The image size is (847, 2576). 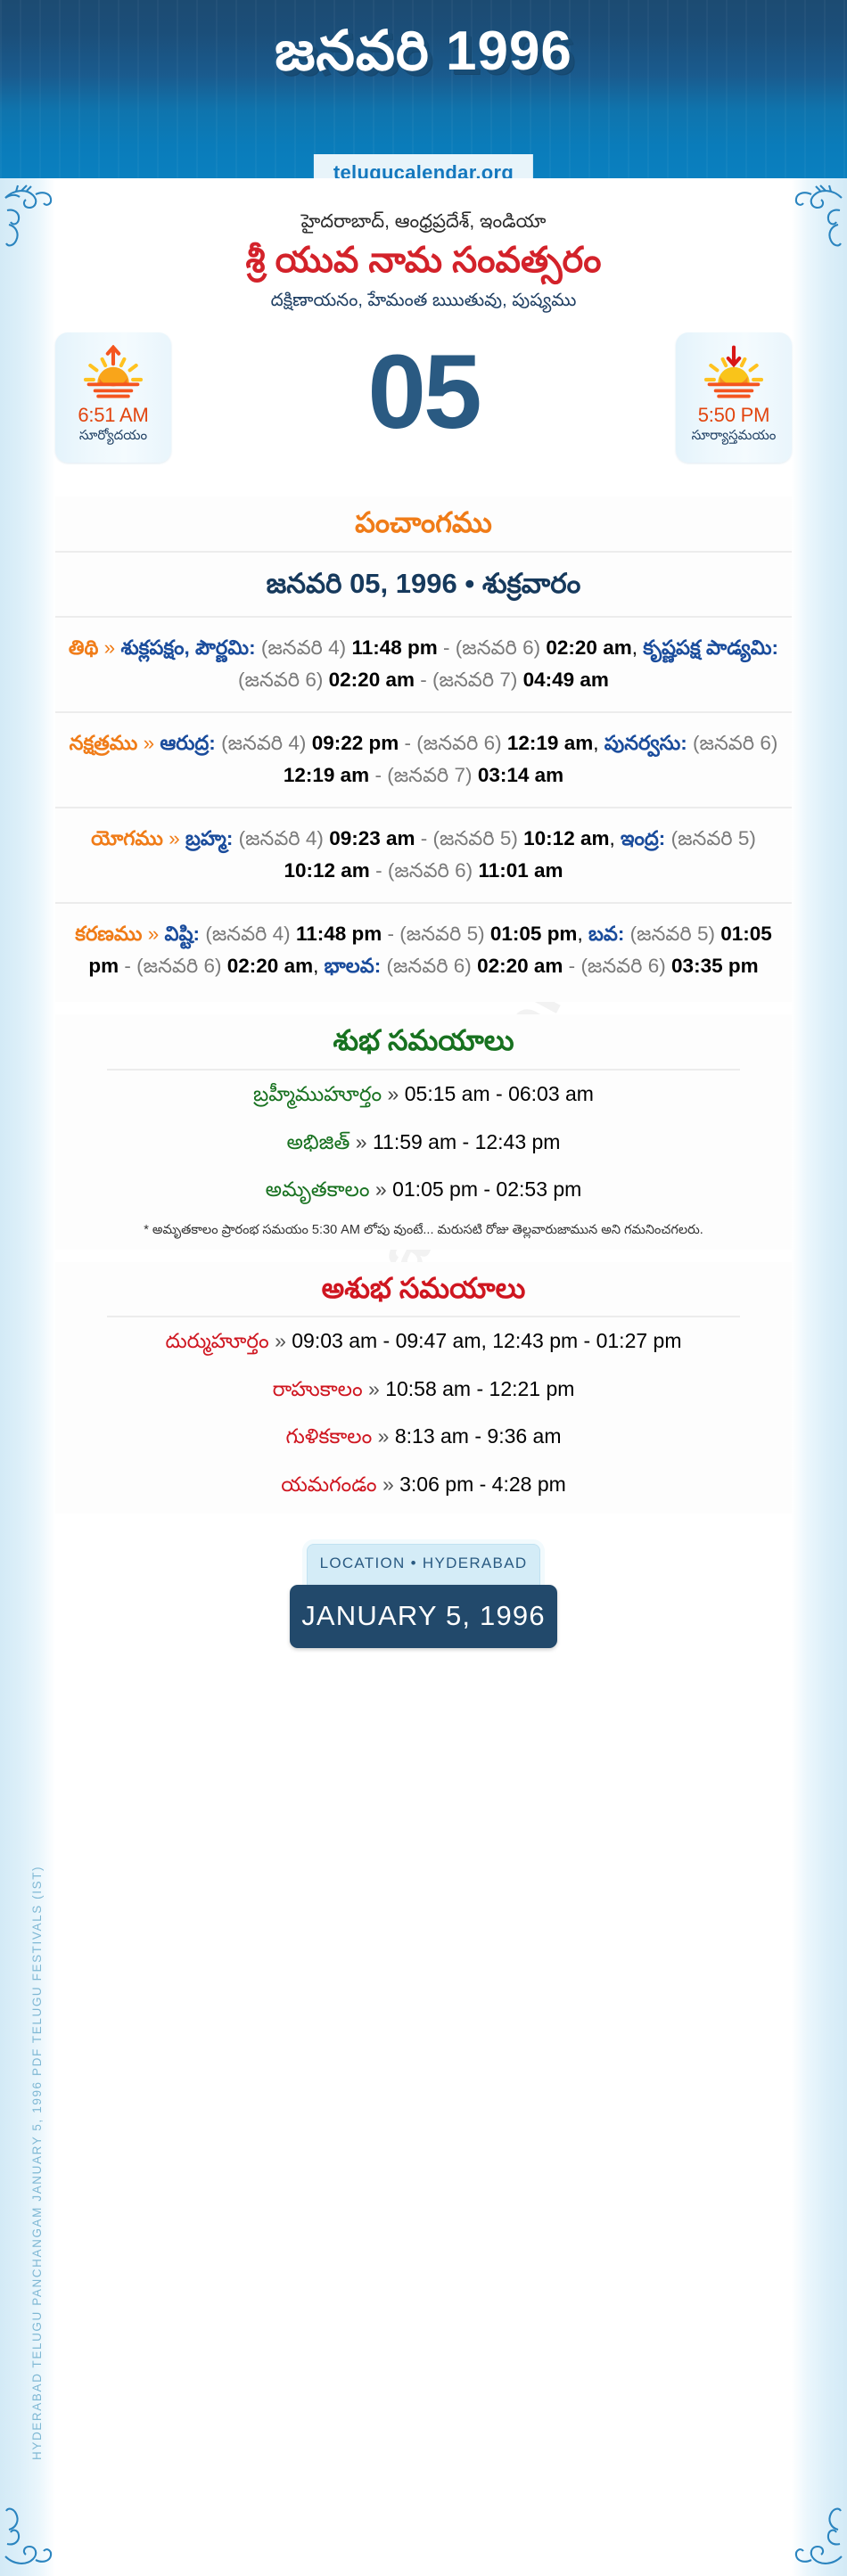 What do you see at coordinates (318, 1141) in the screenshot?
I see `auspicious-row-label: అభిజిత్` at bounding box center [318, 1141].